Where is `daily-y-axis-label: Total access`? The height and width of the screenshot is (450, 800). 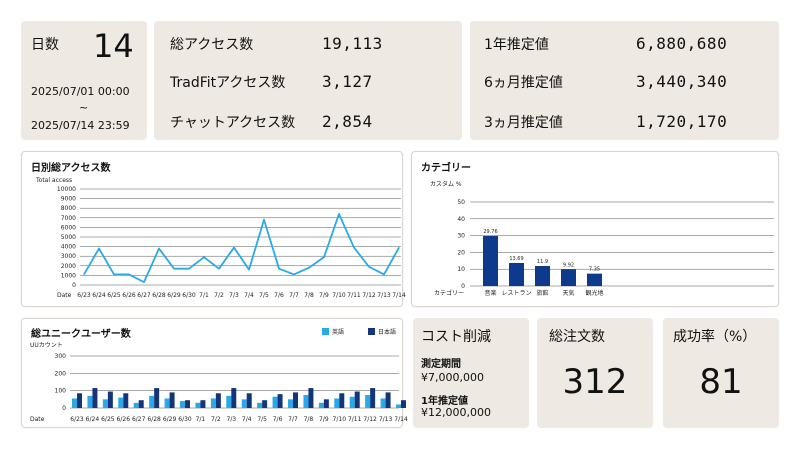
daily-y-axis-label: Total access is located at coordinates (53, 180).